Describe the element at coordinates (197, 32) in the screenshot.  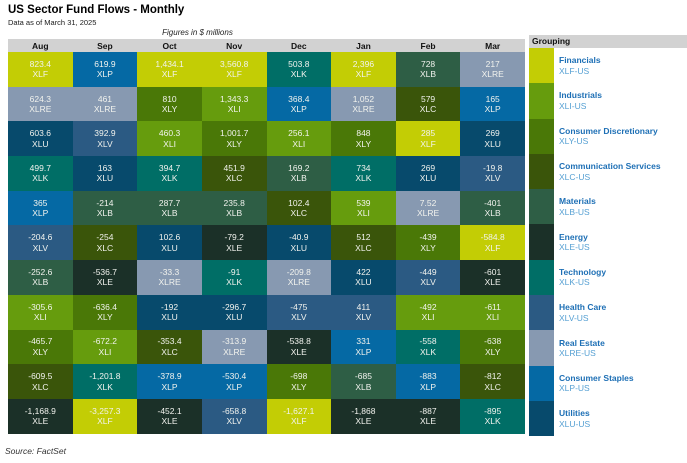
I see `units-note: Figures in $ millions` at that location.